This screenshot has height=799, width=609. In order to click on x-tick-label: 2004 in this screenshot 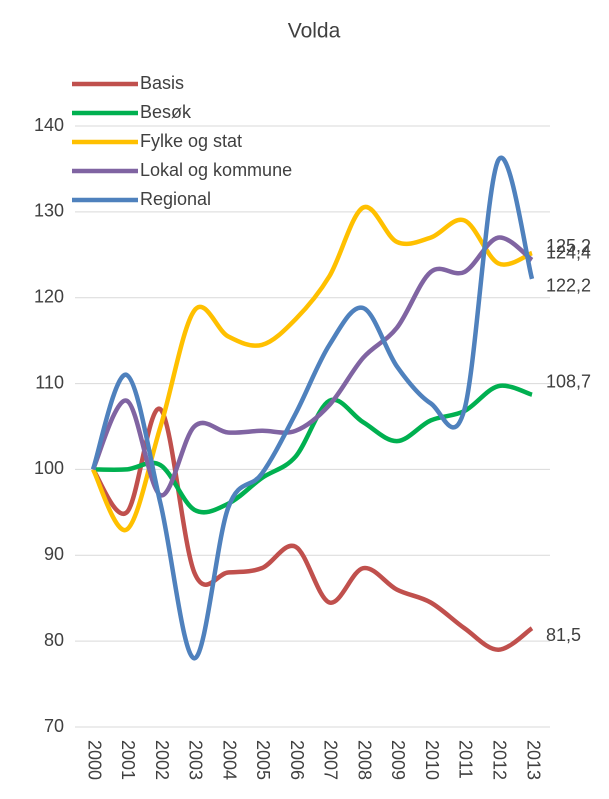, I will do `click(229, 760)`.